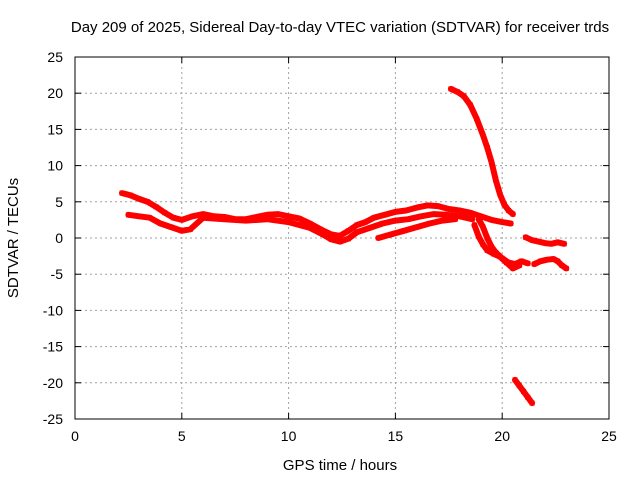  What do you see at coordinates (55, 129) in the screenshot?
I see `y-tick-label: 15` at bounding box center [55, 129].